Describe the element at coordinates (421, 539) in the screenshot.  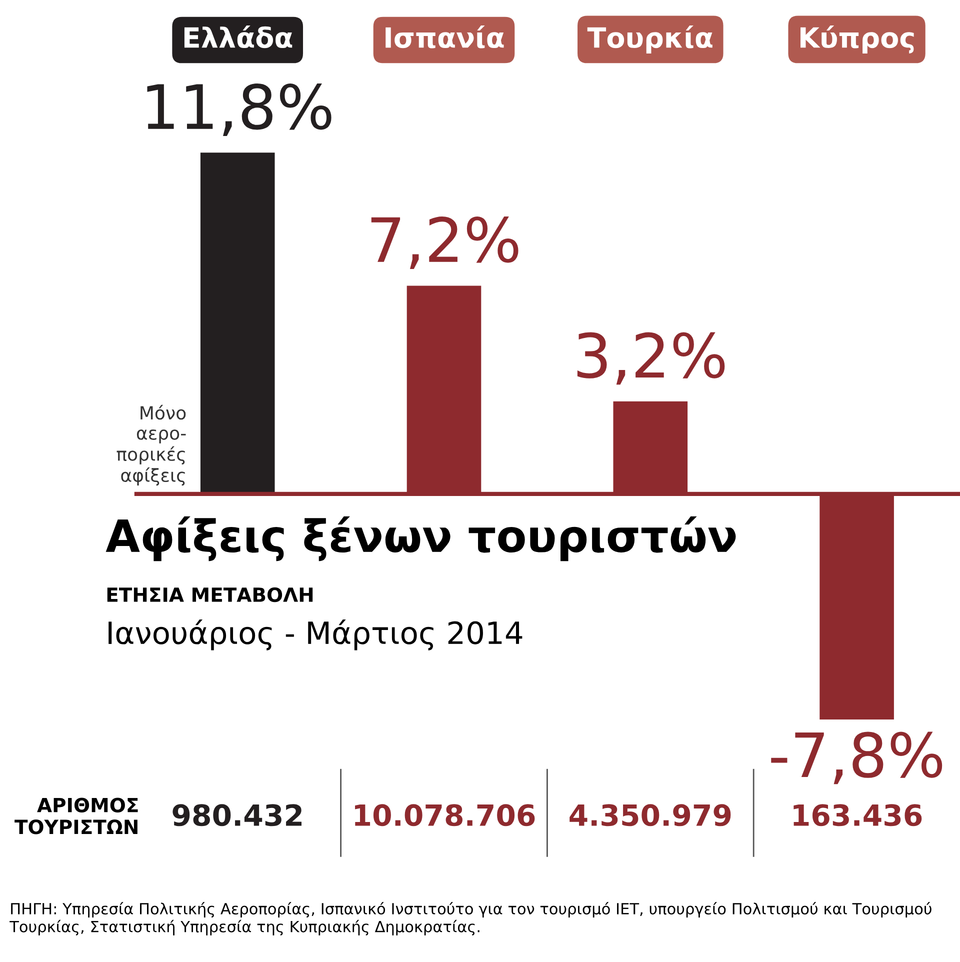
I see `text: Αφίξεις ξένων τουριστών` at that location.